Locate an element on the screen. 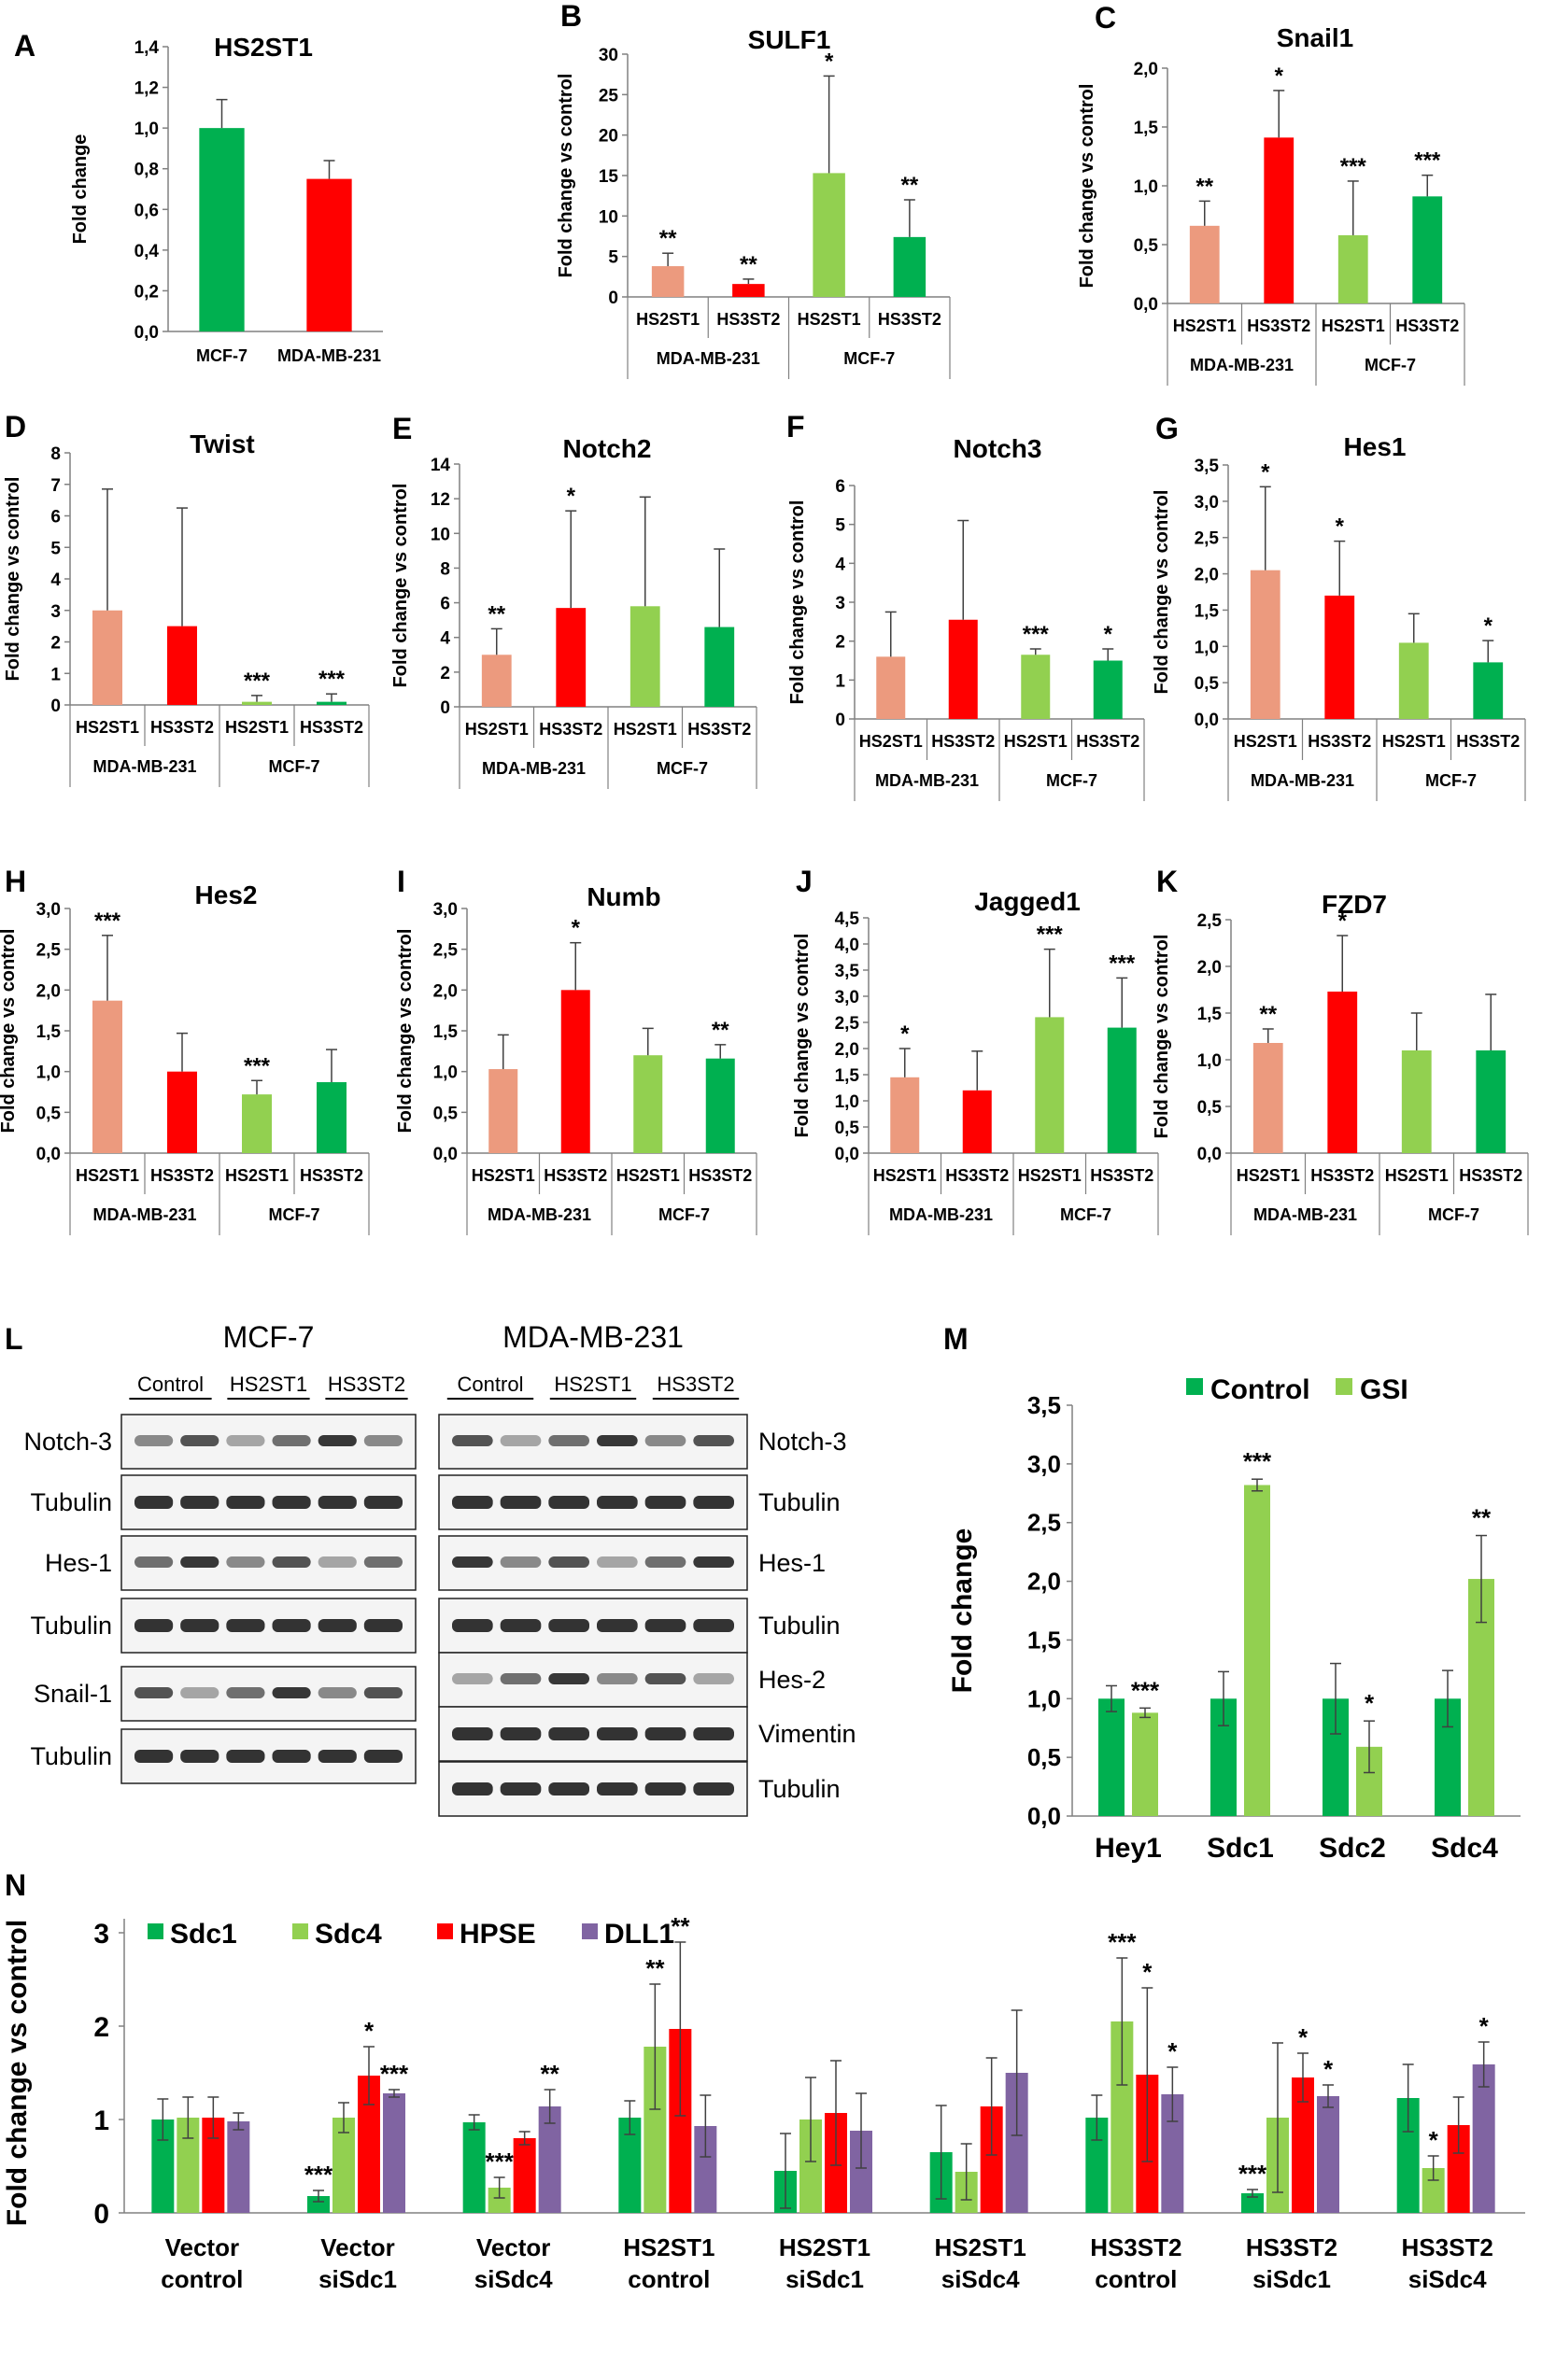 This screenshot has width=1542, height=2380. panel-label: G is located at coordinates (1167, 428).